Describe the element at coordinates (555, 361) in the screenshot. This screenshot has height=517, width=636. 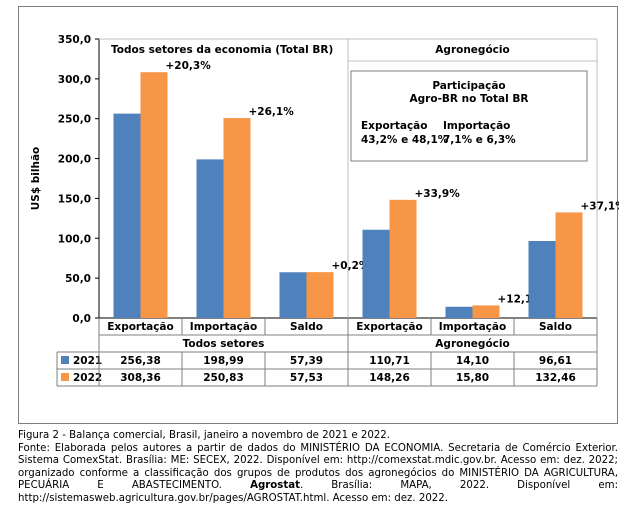
I see `data-table-cell: 96,61` at that location.